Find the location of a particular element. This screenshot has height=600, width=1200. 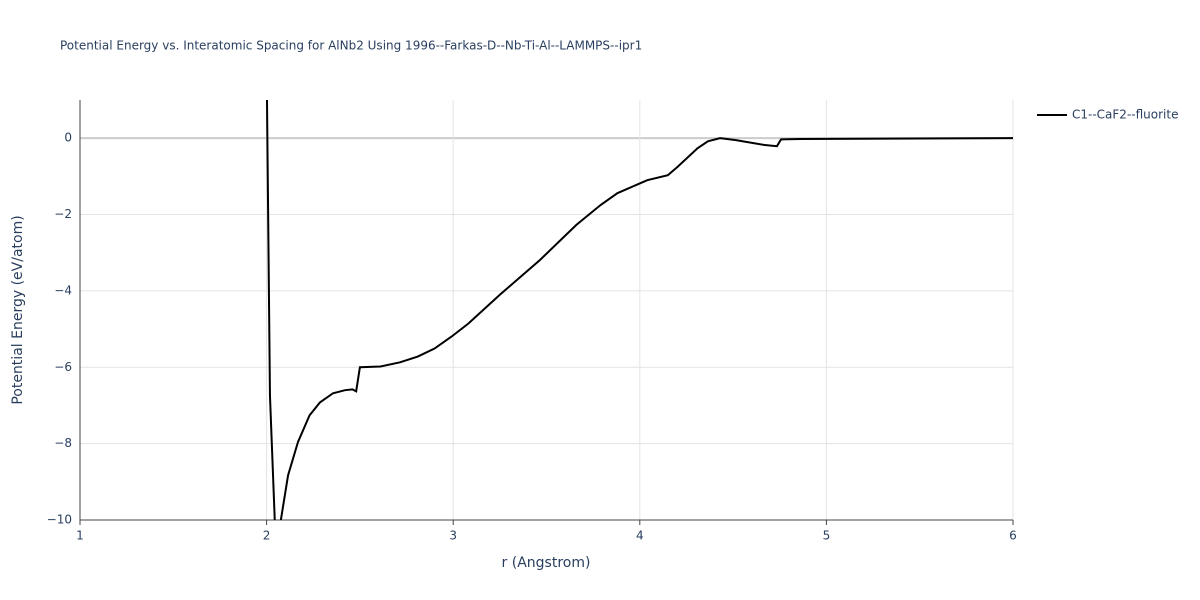

y-tick-label: −4 is located at coordinates (63, 290).